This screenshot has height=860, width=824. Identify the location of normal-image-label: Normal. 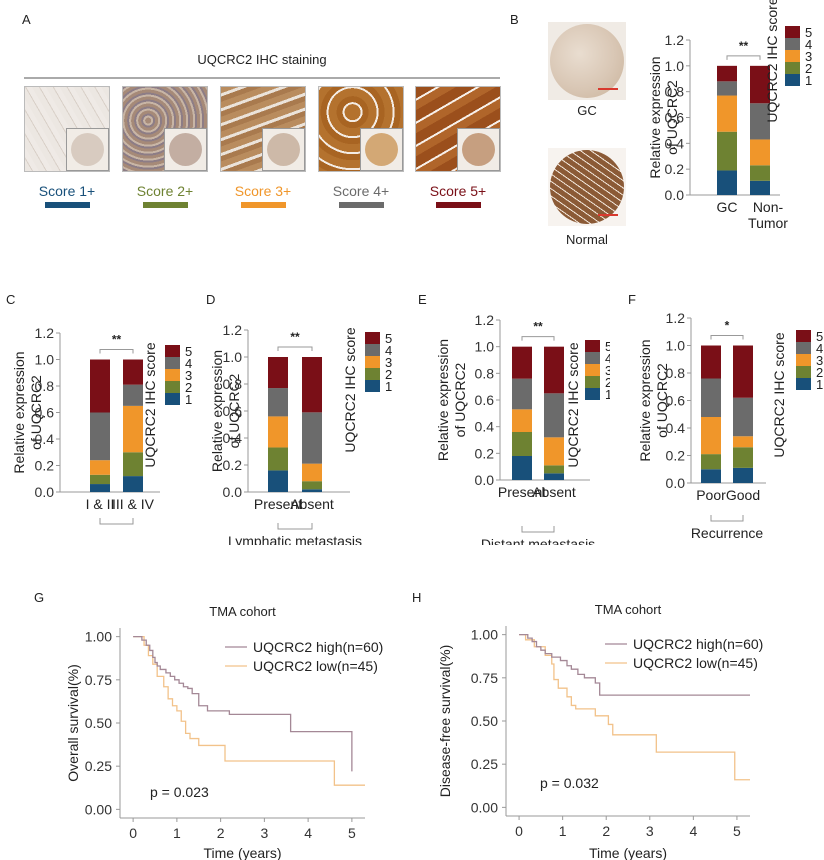
(587, 239).